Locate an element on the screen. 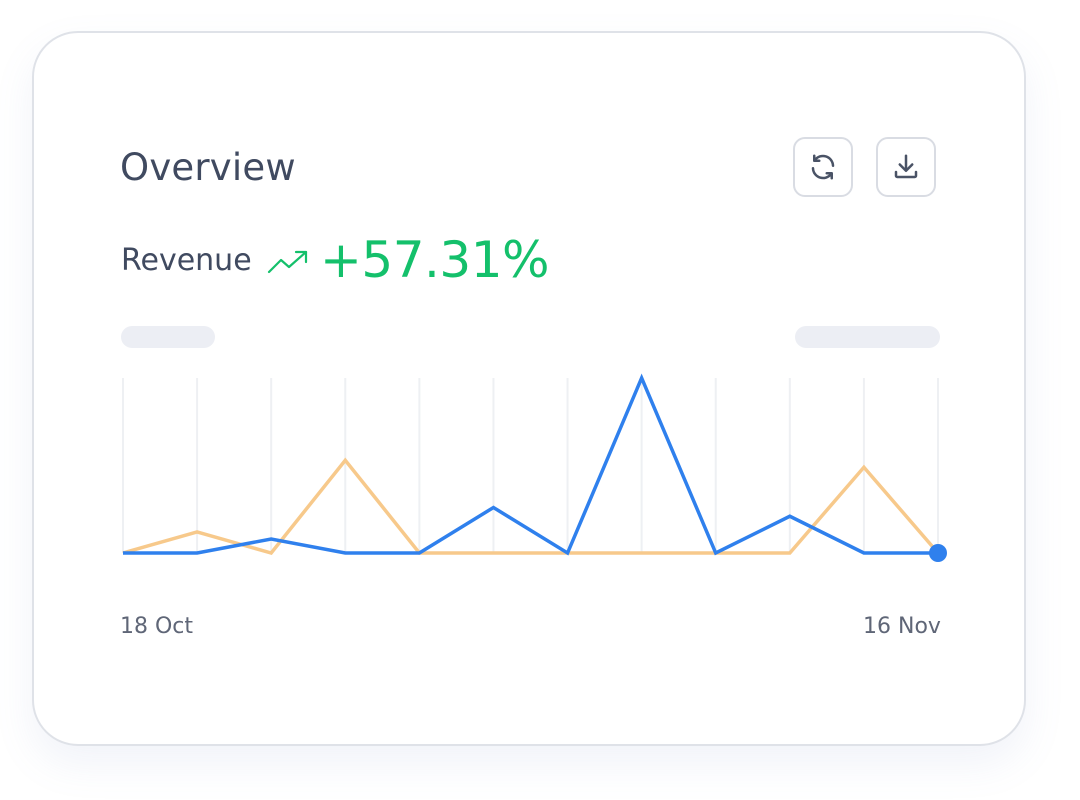 The width and height of the screenshot is (1080, 800). refresh-icon is located at coordinates (823, 167).